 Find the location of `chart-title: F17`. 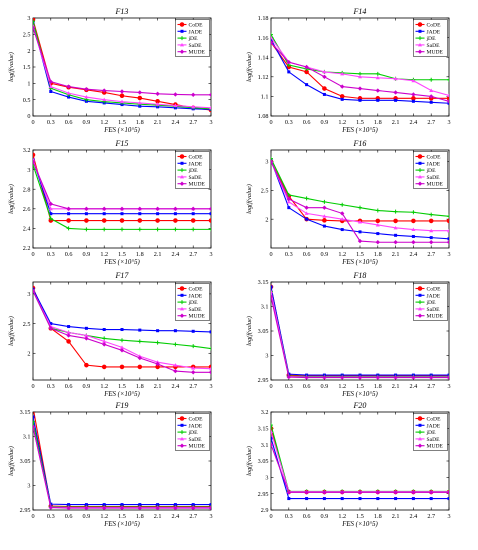

chart-title: F17 is located at coordinates (122, 275).